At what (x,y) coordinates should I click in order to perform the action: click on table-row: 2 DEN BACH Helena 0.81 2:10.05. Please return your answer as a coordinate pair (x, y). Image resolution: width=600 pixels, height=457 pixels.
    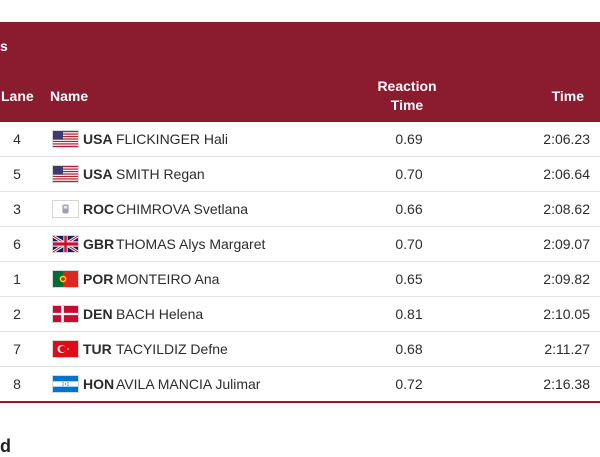
    Looking at the image, I should click on (300, 314).